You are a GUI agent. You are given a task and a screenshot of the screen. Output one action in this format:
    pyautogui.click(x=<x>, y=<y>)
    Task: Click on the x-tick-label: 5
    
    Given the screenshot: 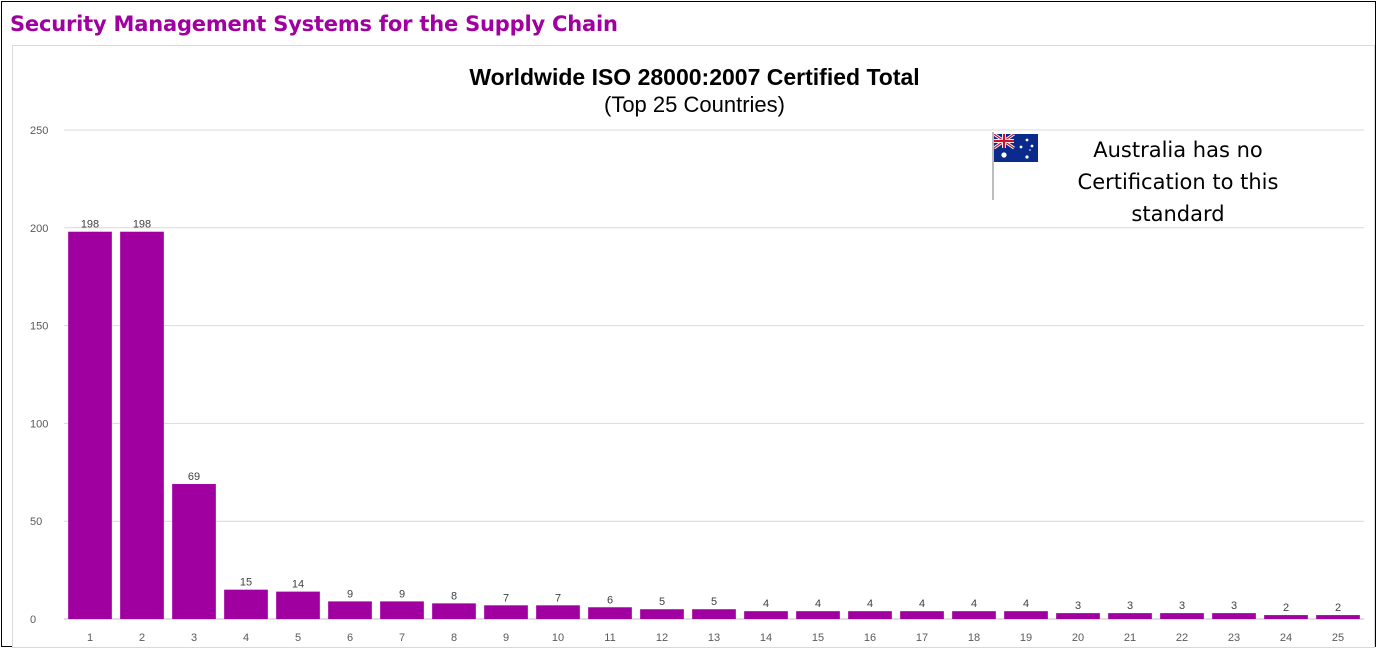 What is the action you would take?
    pyautogui.click(x=298, y=638)
    